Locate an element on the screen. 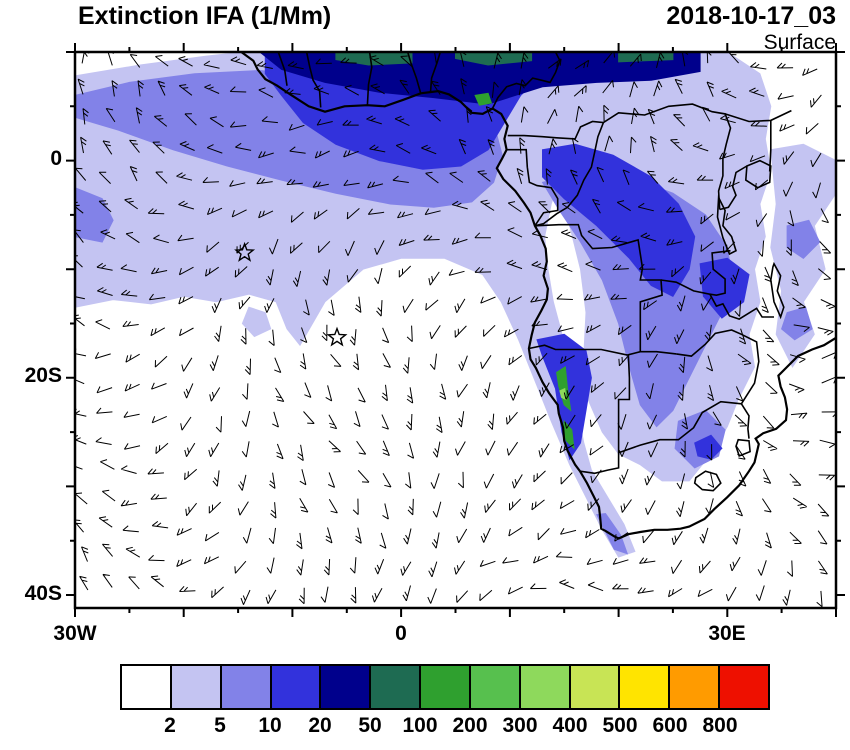 This screenshot has height=750, width=850. plot-title: Extinction IFA (1/Mm) is located at coordinates (205, 16).